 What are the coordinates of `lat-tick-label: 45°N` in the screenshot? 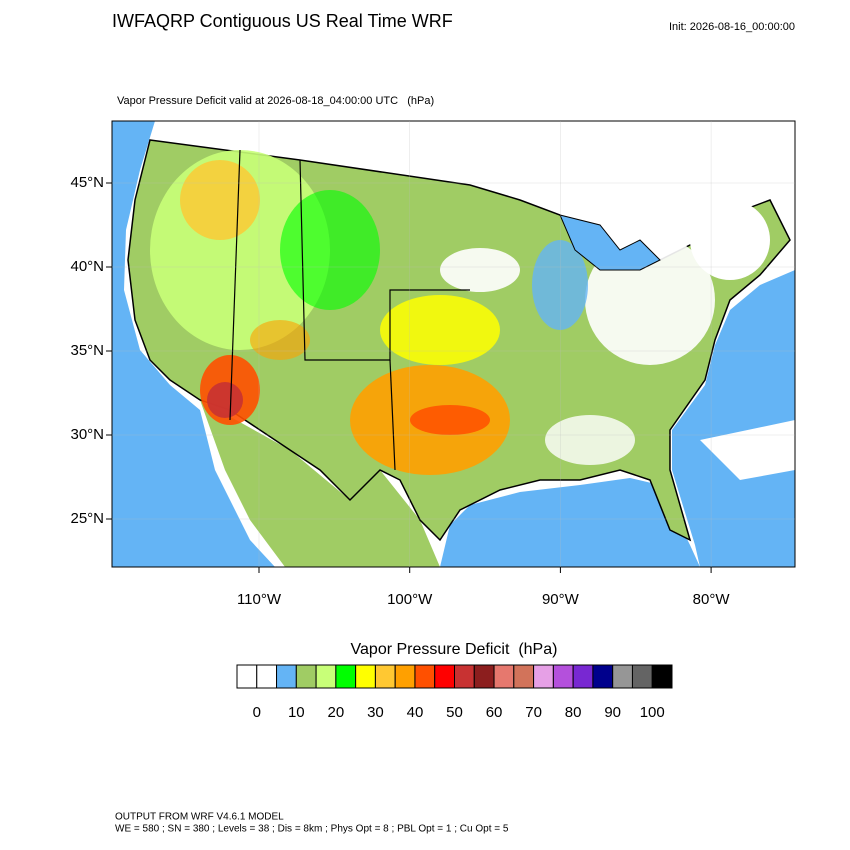 It's located at (87, 182).